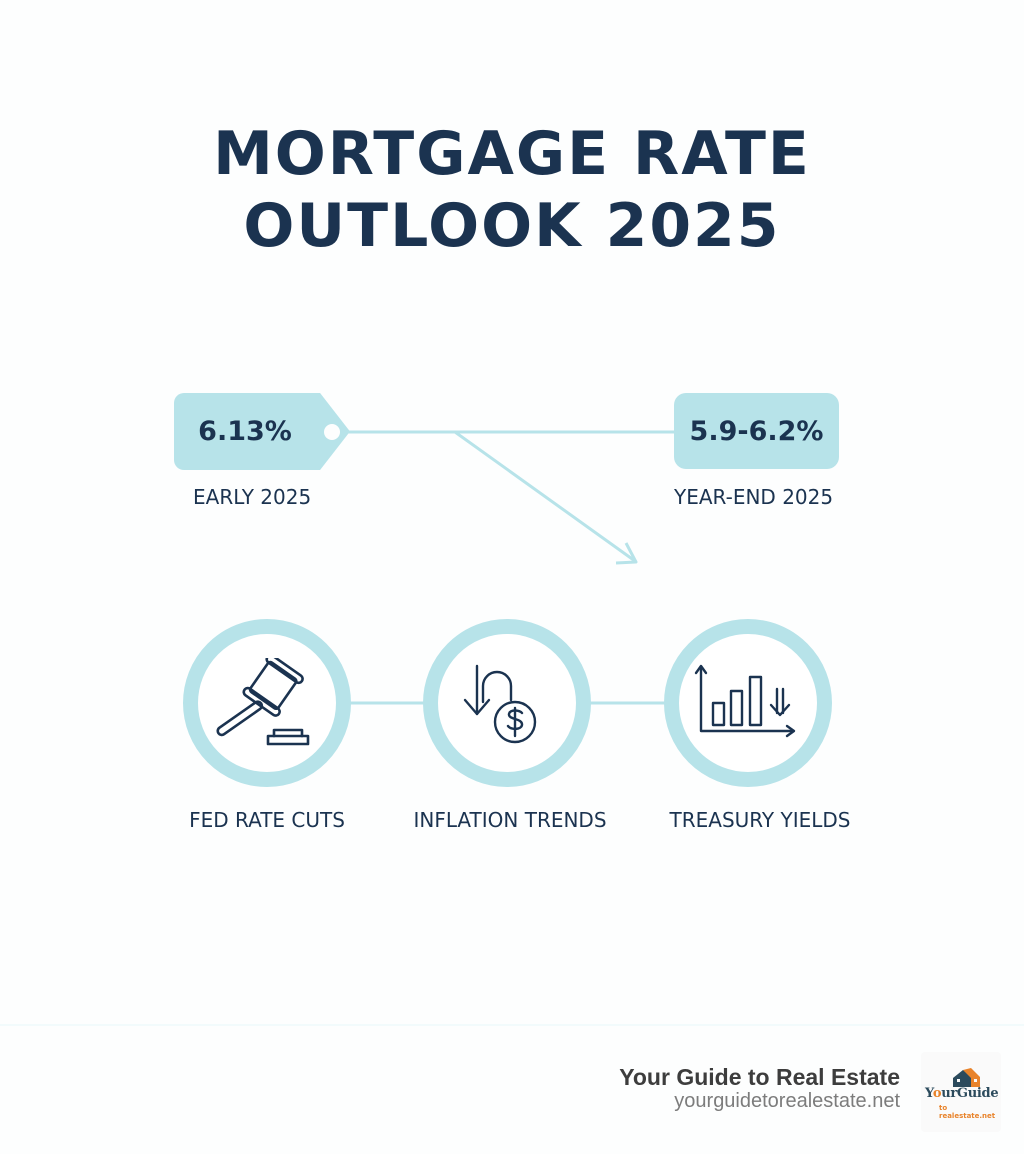 This screenshot has width=1024, height=1154. What do you see at coordinates (759, 1077) in the screenshot?
I see `brand-name: Your Guide to Real Estate` at bounding box center [759, 1077].